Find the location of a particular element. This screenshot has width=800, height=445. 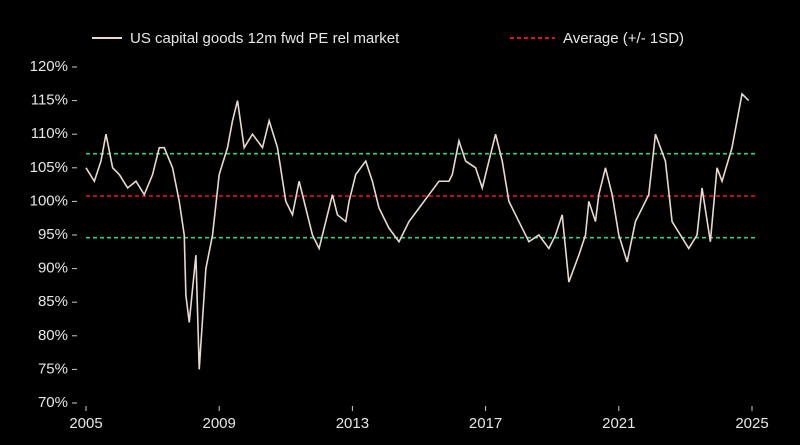

y-tick-label: 105% is located at coordinates (49, 167).